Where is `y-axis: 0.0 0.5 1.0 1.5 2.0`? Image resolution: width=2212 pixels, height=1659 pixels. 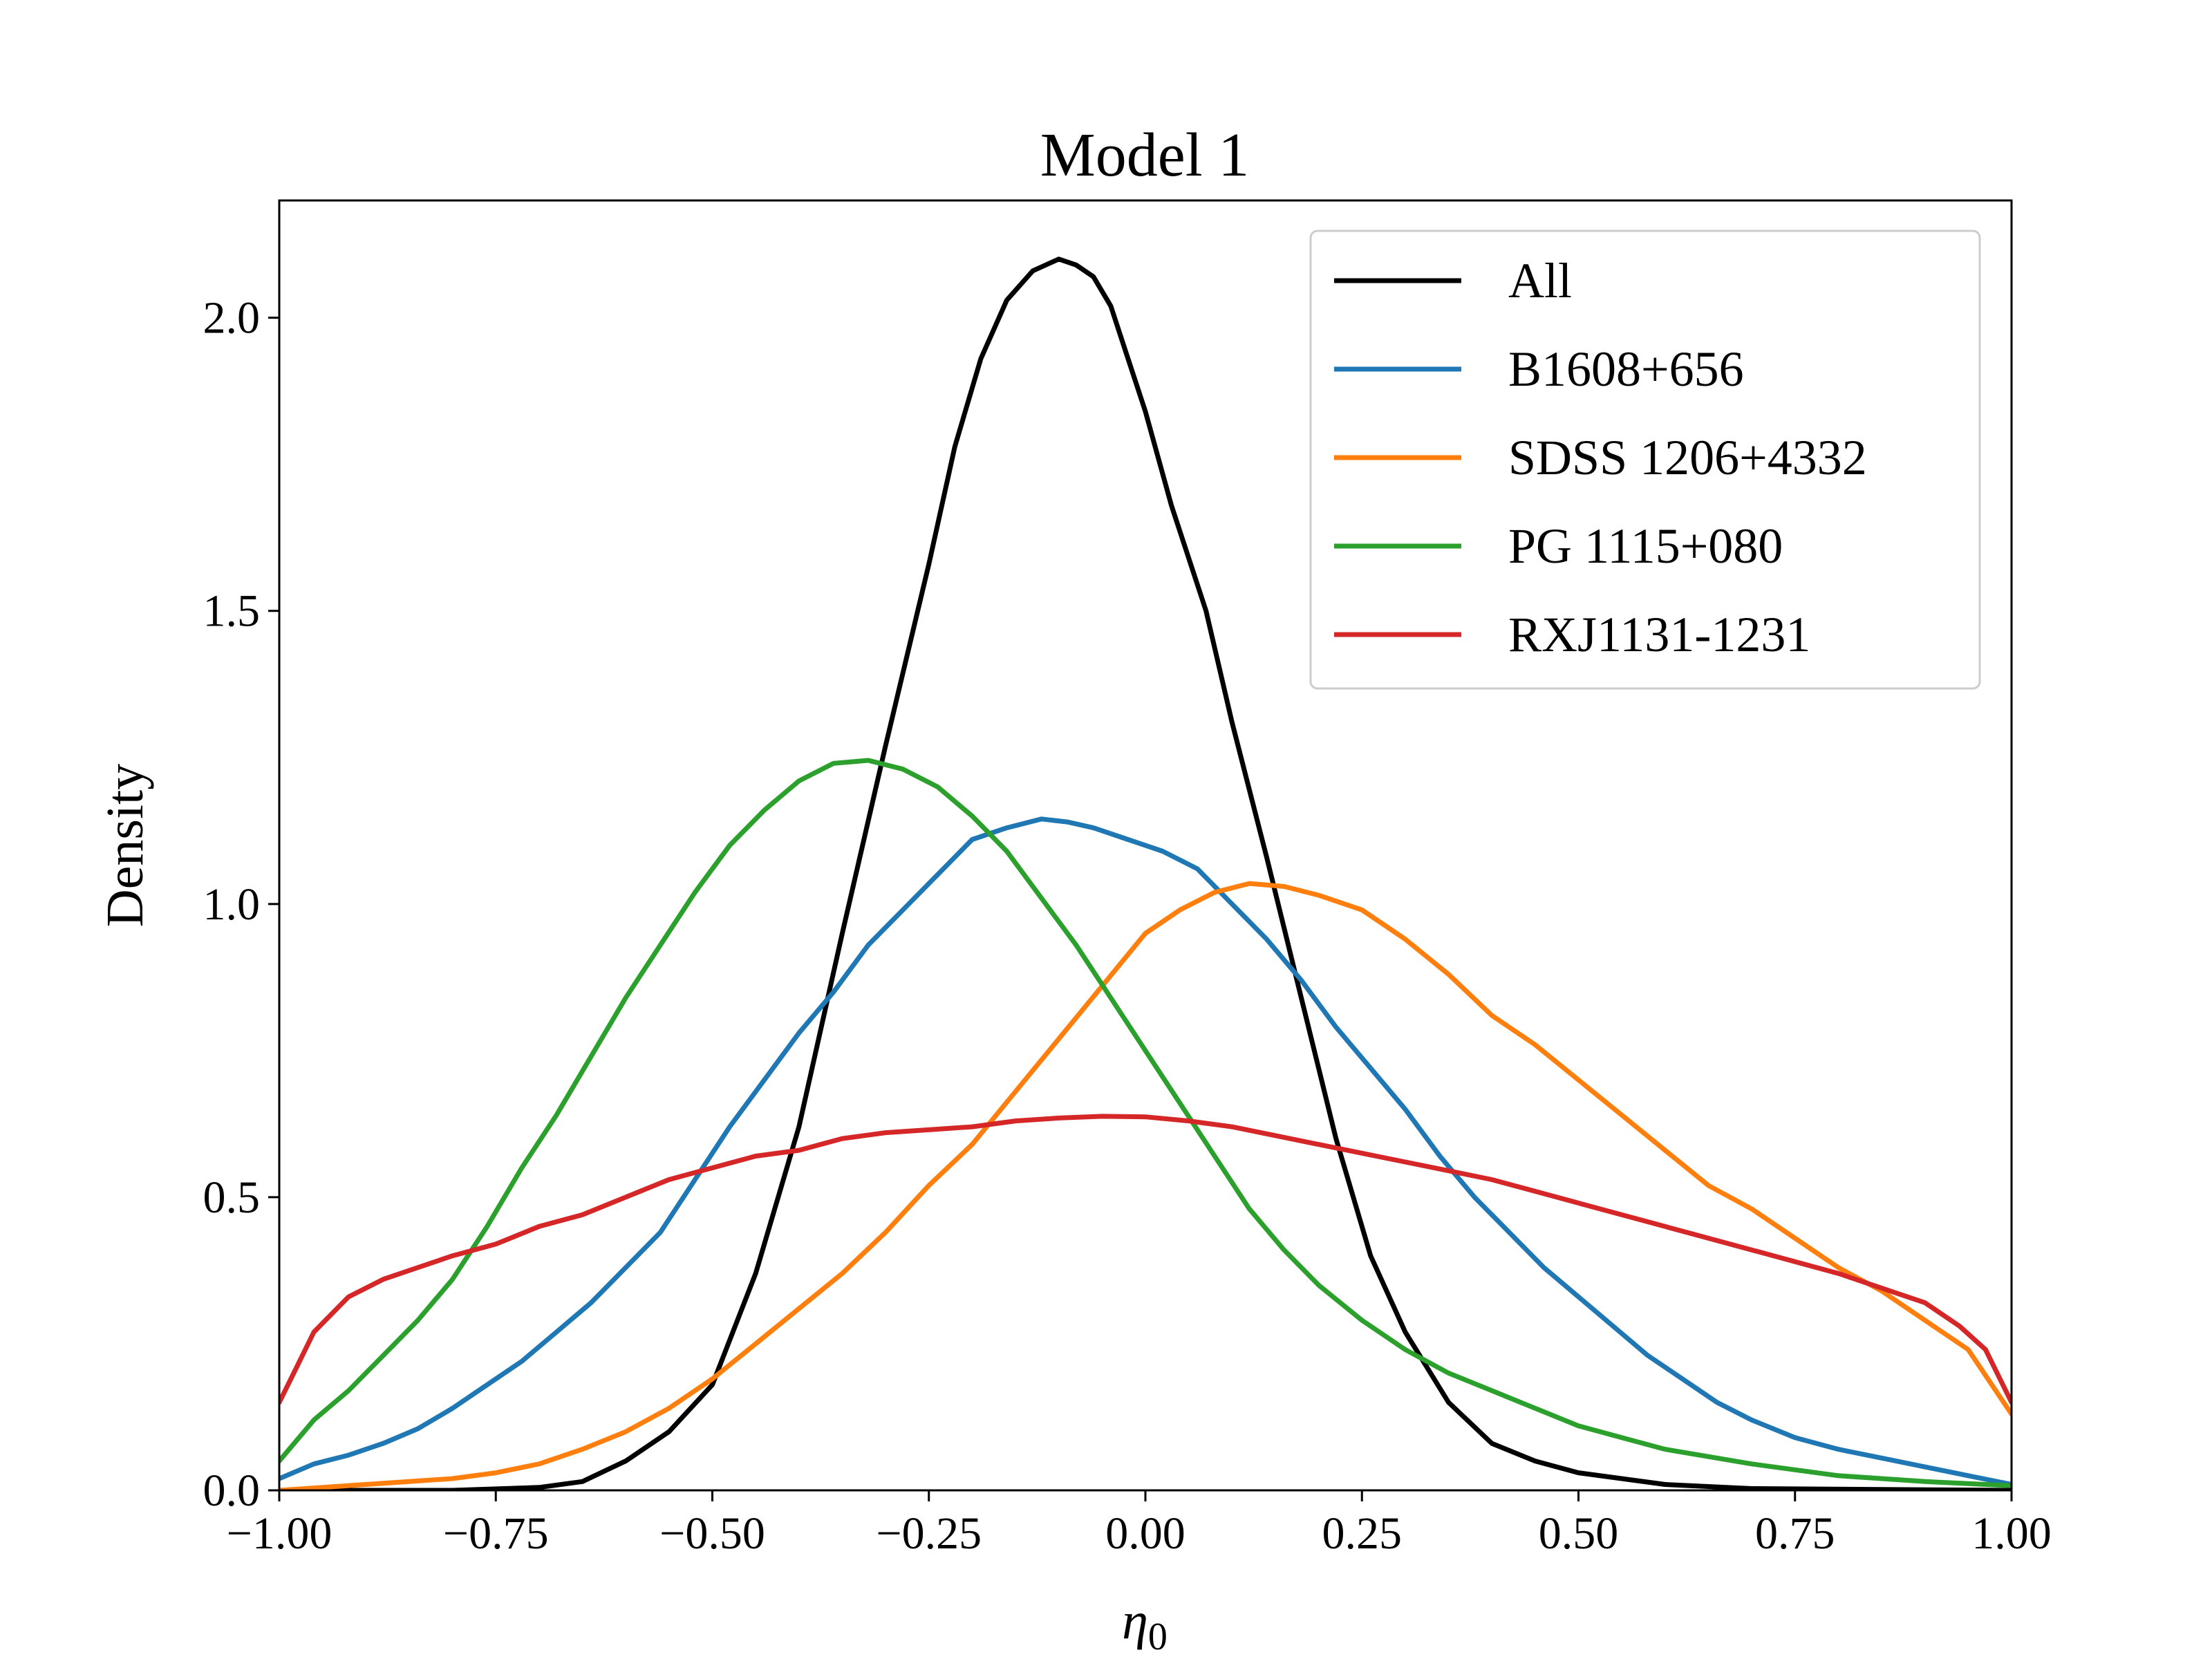
y-axis: 0.0 0.5 1.0 1.5 2.0 is located at coordinates (241, 904).